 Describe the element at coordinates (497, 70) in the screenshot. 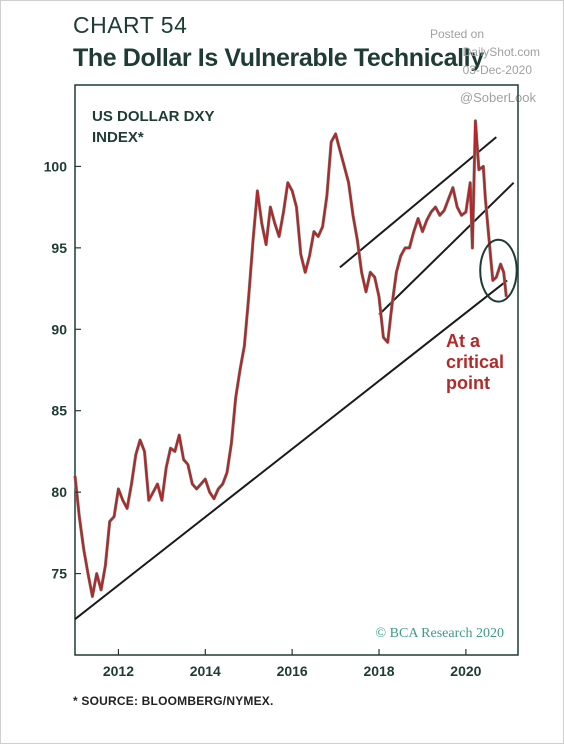

I see `watermark-date: 03-Dec-2020` at that location.